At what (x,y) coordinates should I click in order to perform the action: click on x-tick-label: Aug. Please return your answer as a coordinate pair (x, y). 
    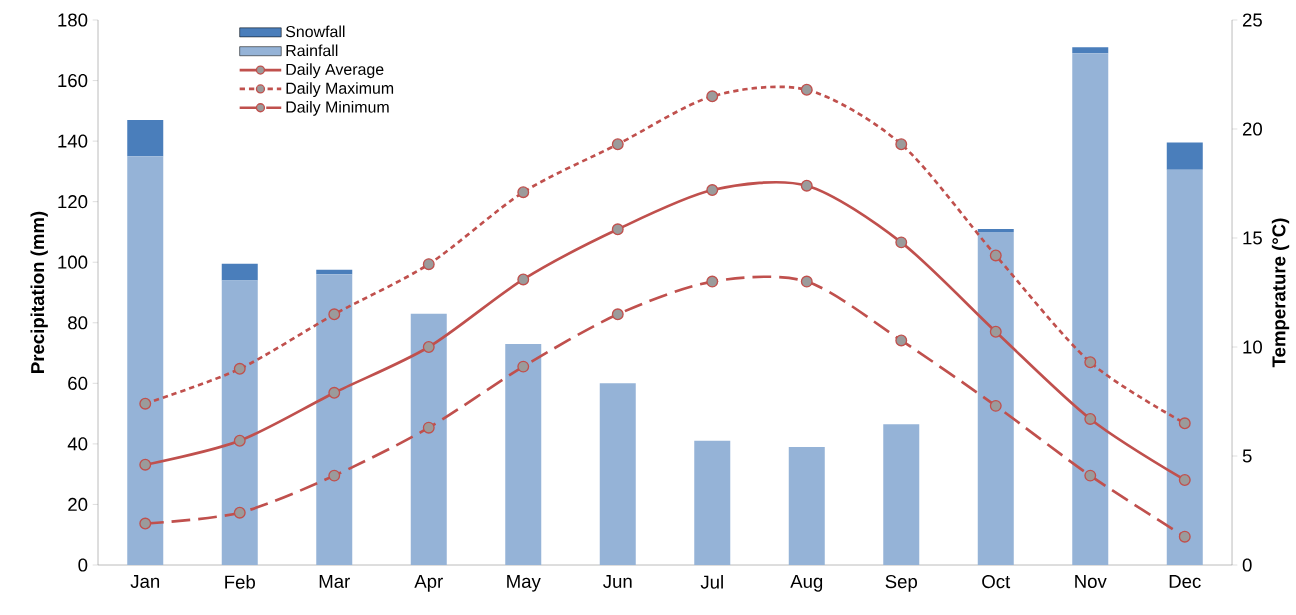
    Looking at the image, I should click on (806, 583).